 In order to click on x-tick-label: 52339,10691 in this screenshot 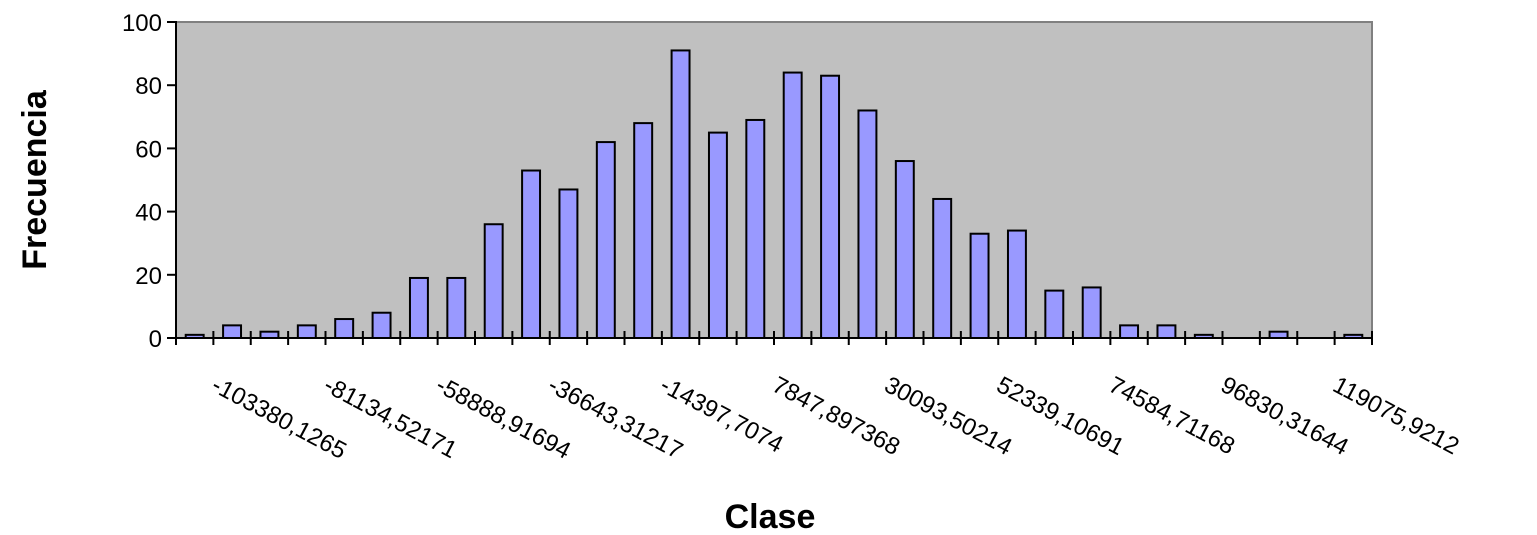, I will do `click(1060, 416)`.